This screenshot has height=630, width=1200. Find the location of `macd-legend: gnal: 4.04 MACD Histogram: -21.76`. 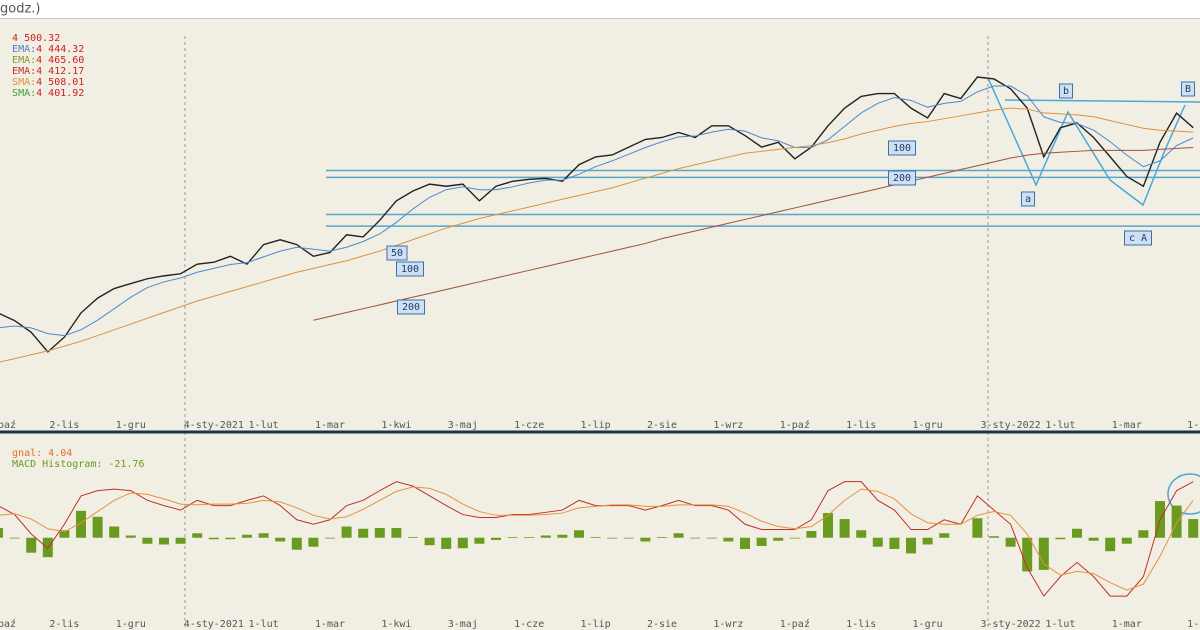

macd-legend: gnal: 4.04 MACD Histogram: -21.76 is located at coordinates (72, 453).